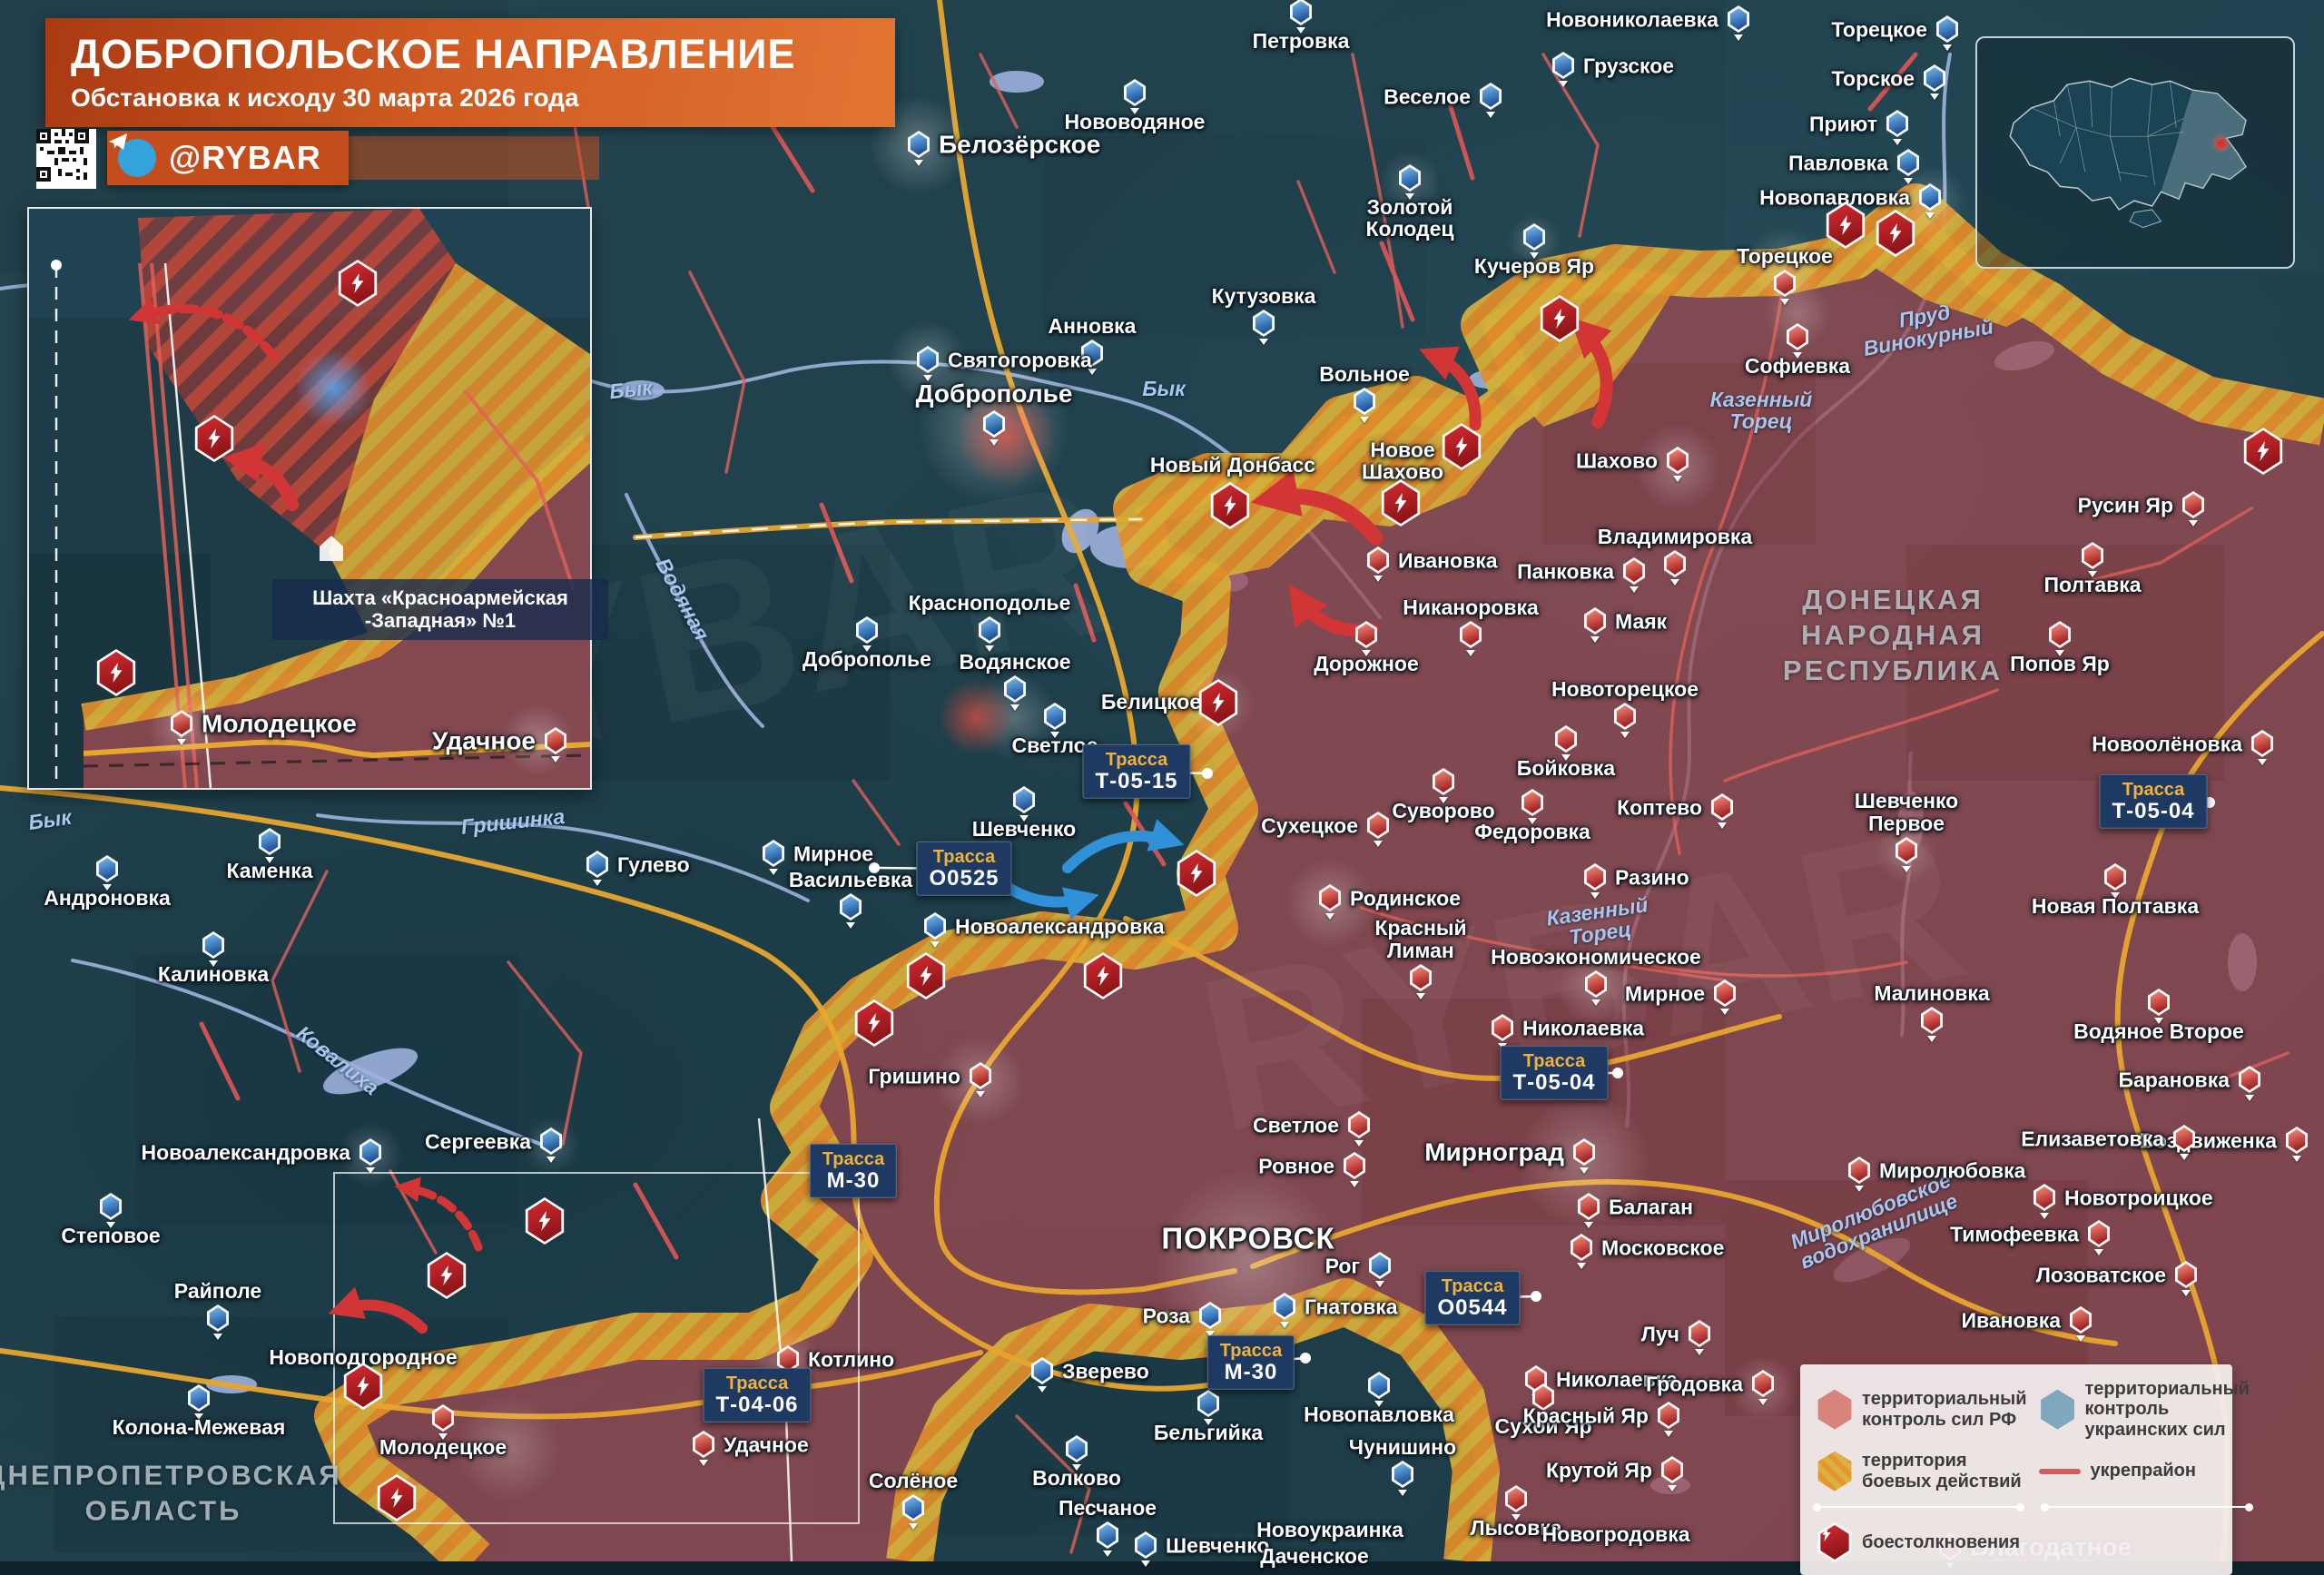 The width and height of the screenshot is (2324, 1575). What do you see at coordinates (1409, 218) in the screenshot?
I see `settlement-label: Золотой Колодец` at bounding box center [1409, 218].